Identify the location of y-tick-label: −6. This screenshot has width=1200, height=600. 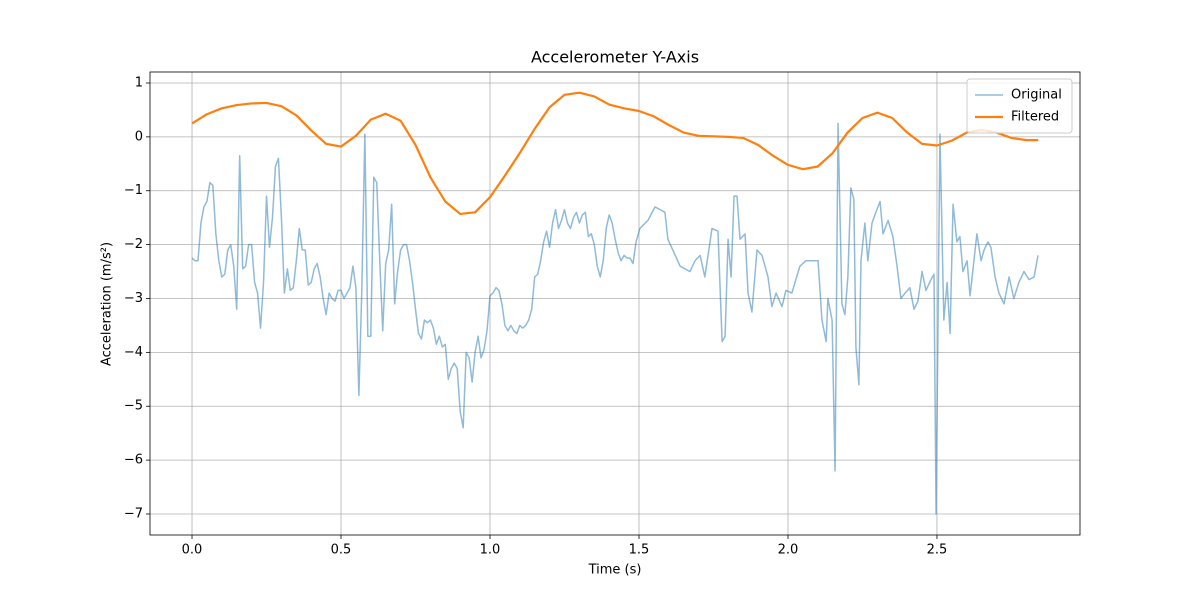
(133, 460).